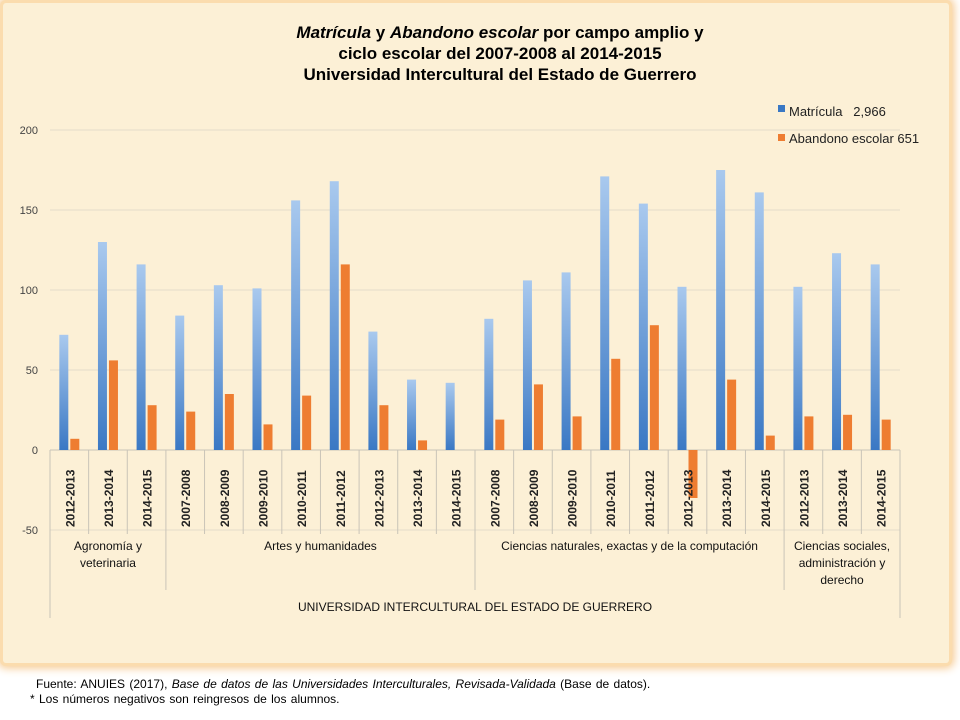 The height and width of the screenshot is (720, 960). What do you see at coordinates (848, 125) in the screenshot?
I see `legend: Matrícula 2,966 Abandono escolar 651` at bounding box center [848, 125].